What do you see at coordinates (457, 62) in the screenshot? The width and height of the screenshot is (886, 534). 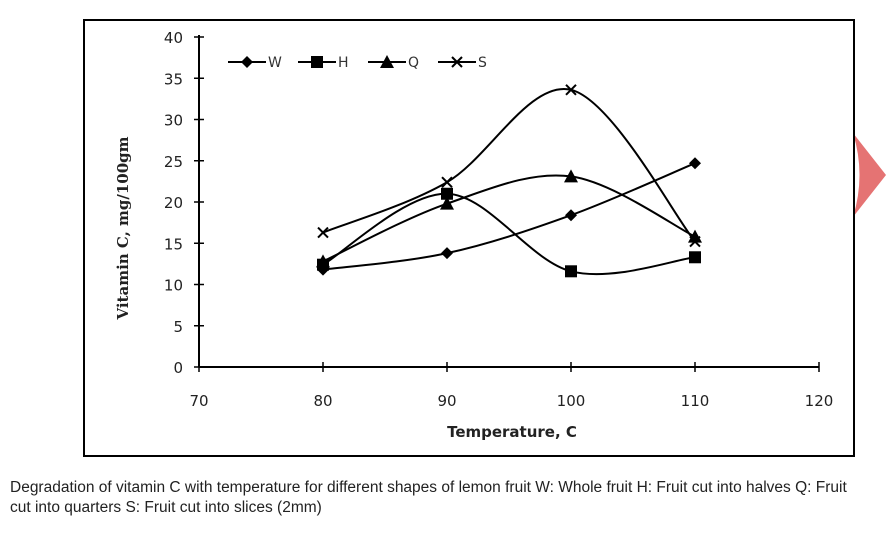 I see `legend-marker-s` at bounding box center [457, 62].